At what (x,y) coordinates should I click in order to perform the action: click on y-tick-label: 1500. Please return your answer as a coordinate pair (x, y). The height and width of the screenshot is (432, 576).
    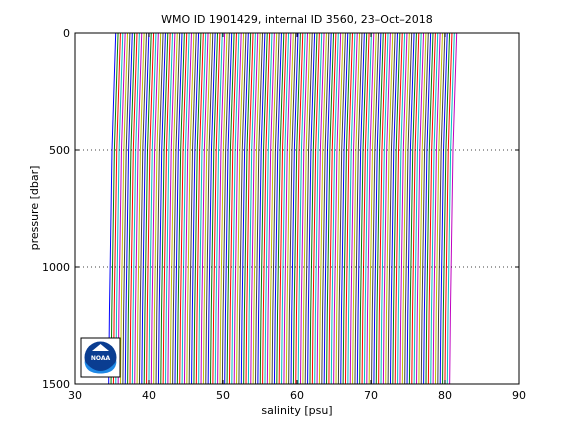
    Looking at the image, I should click on (56, 384).